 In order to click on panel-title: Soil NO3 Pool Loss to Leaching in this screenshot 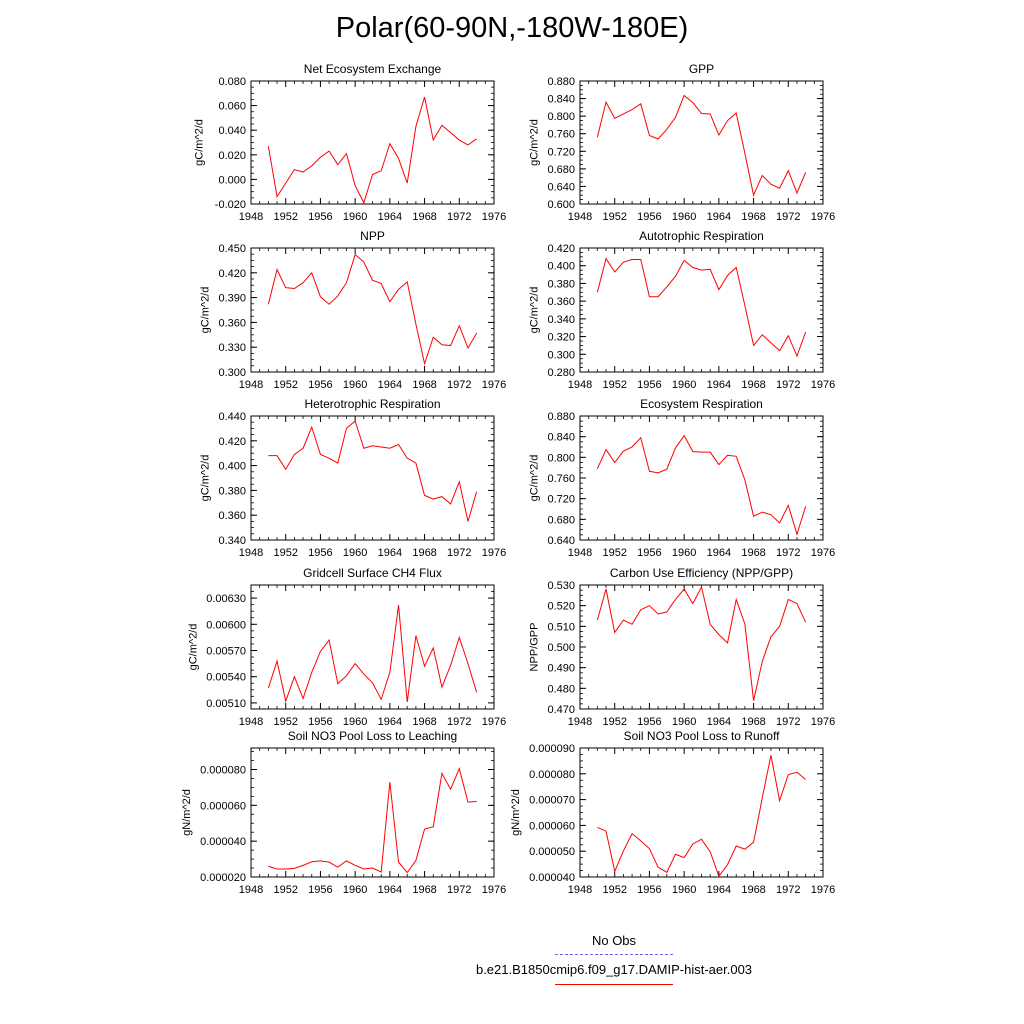, I will do `click(372, 736)`.